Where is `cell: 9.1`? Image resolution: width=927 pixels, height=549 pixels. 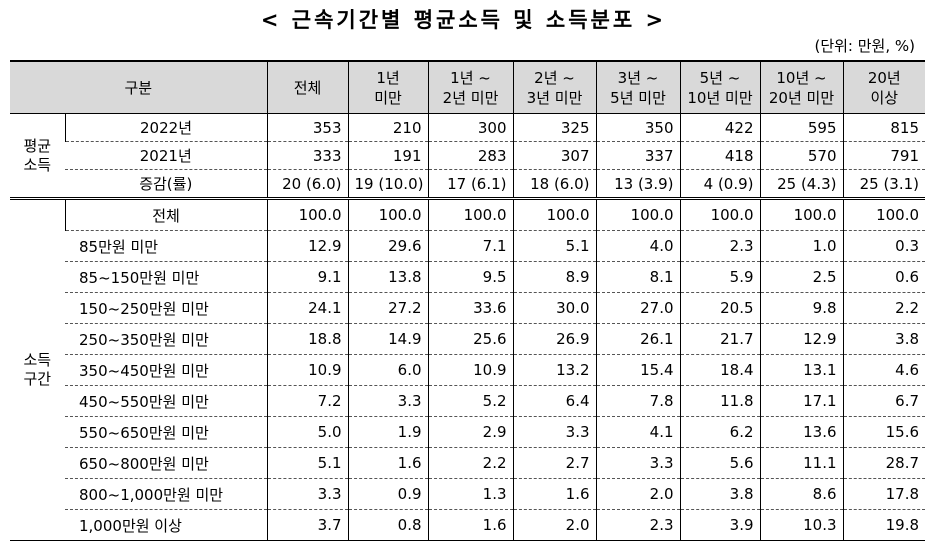
cell: 9.1 is located at coordinates (307, 277).